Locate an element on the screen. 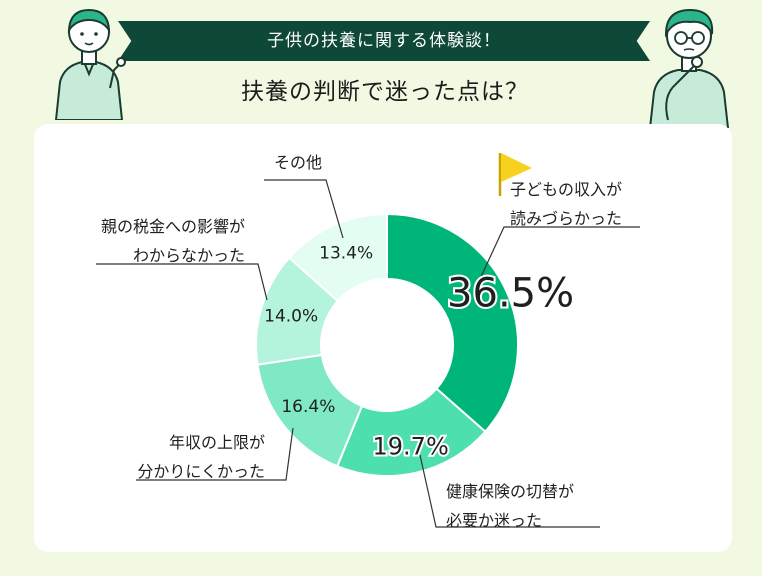  category-label-3-line-2: 分かりにくかった is located at coordinates (201, 471).